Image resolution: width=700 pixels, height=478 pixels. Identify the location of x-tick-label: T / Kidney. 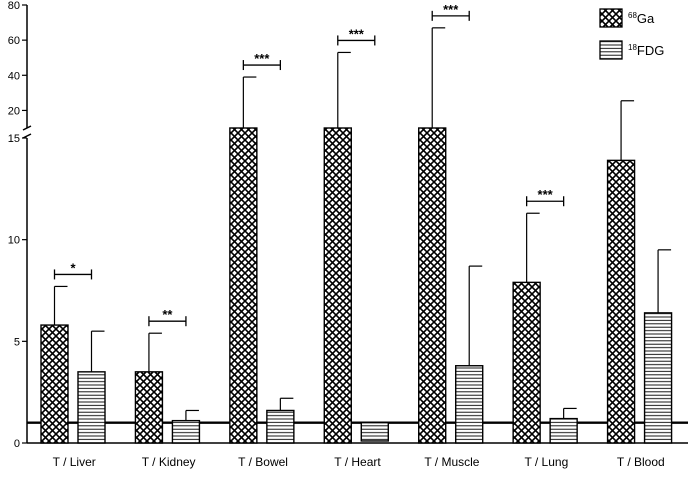
(169, 462).